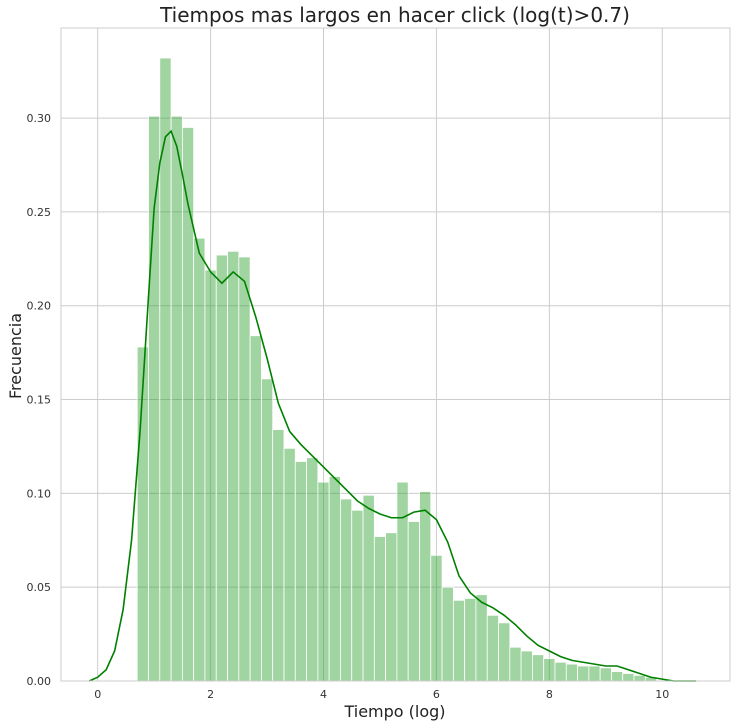 This screenshot has height=726, width=742. I want to click on x-tick-label: 8, so click(549, 694).